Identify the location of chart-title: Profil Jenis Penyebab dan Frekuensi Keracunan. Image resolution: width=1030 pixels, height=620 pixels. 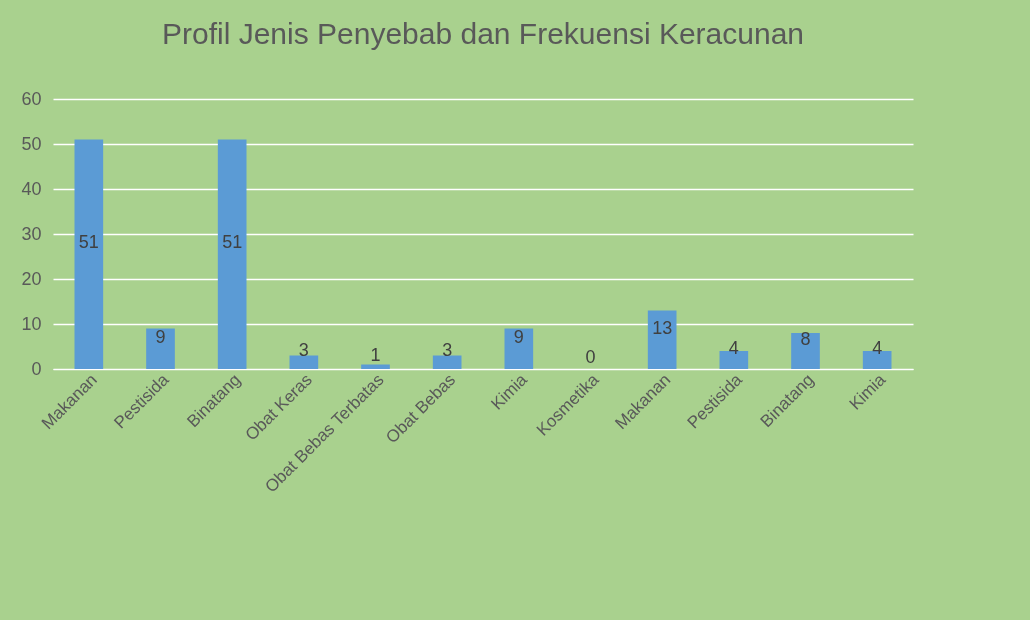
(483, 33).